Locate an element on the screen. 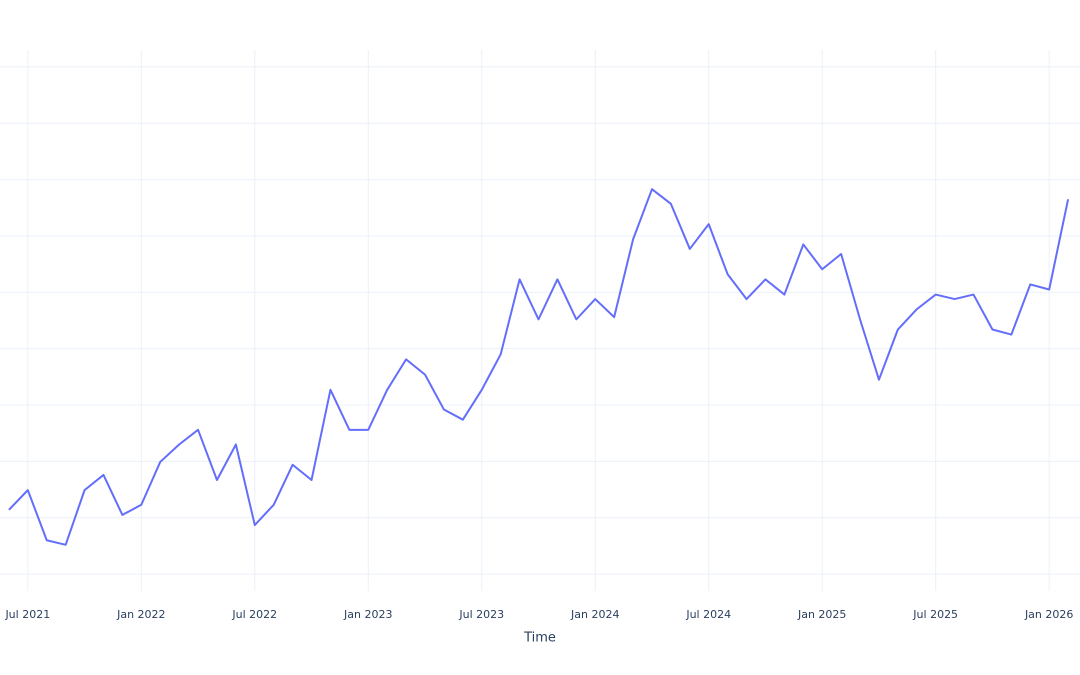  x-tick-label: Jul 2023 is located at coordinates (481, 614).